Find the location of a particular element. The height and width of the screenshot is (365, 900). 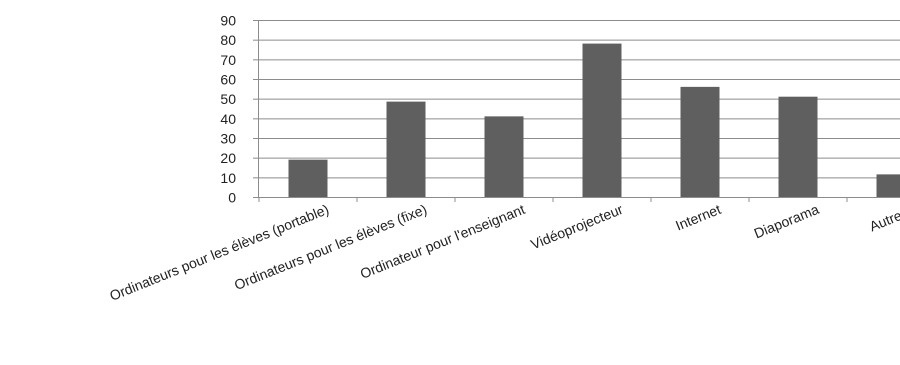

y-tick-label: 50 is located at coordinates (228, 99).